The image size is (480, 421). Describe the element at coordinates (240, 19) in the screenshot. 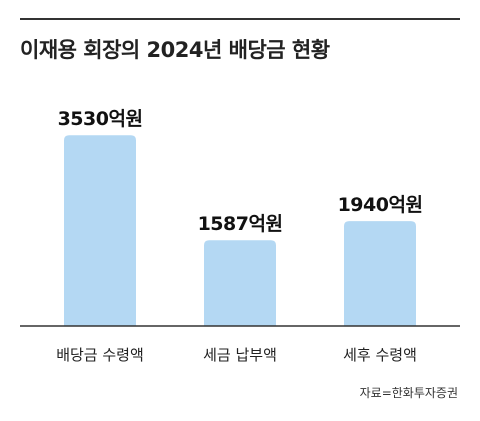

I see `top-rule` at that location.